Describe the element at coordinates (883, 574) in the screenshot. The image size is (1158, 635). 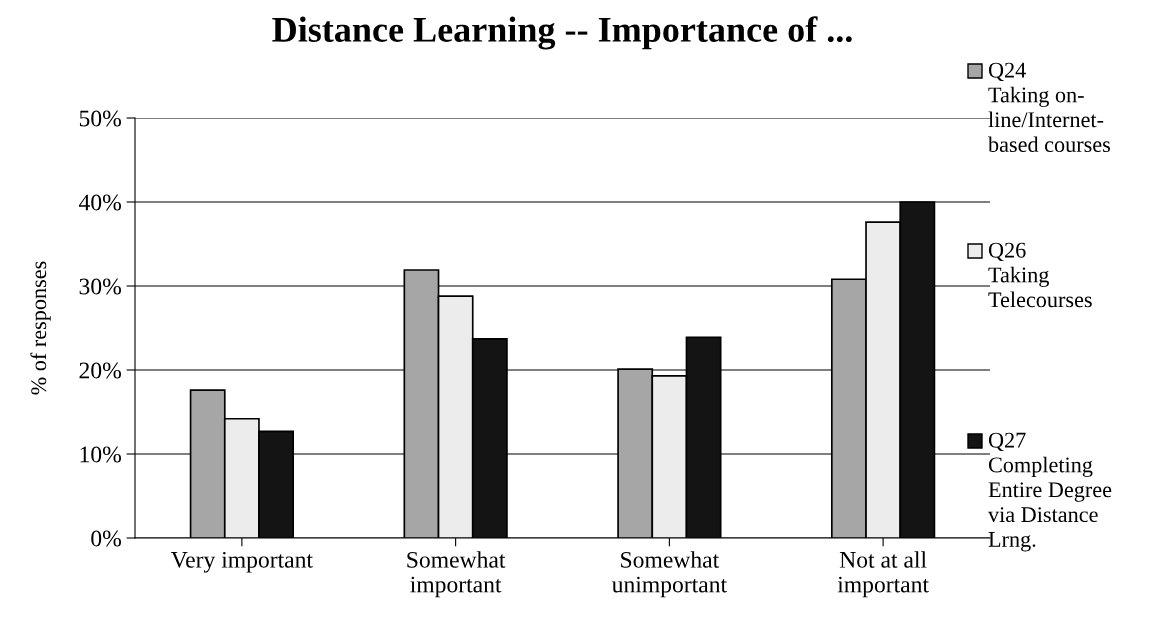
I see `x-tick-label: Not at all important` at that location.